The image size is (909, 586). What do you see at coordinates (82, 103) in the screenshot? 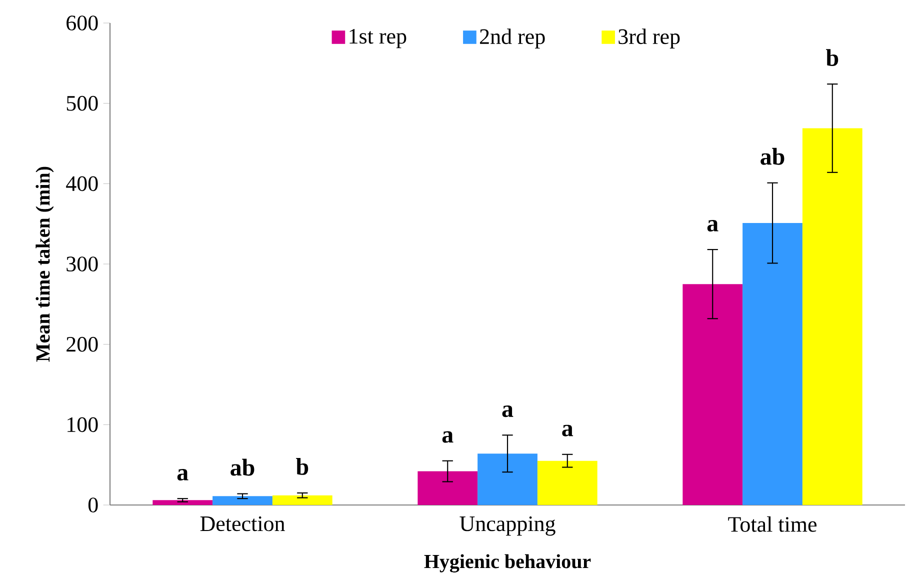
I see `y-tick-label: 500` at bounding box center [82, 103].